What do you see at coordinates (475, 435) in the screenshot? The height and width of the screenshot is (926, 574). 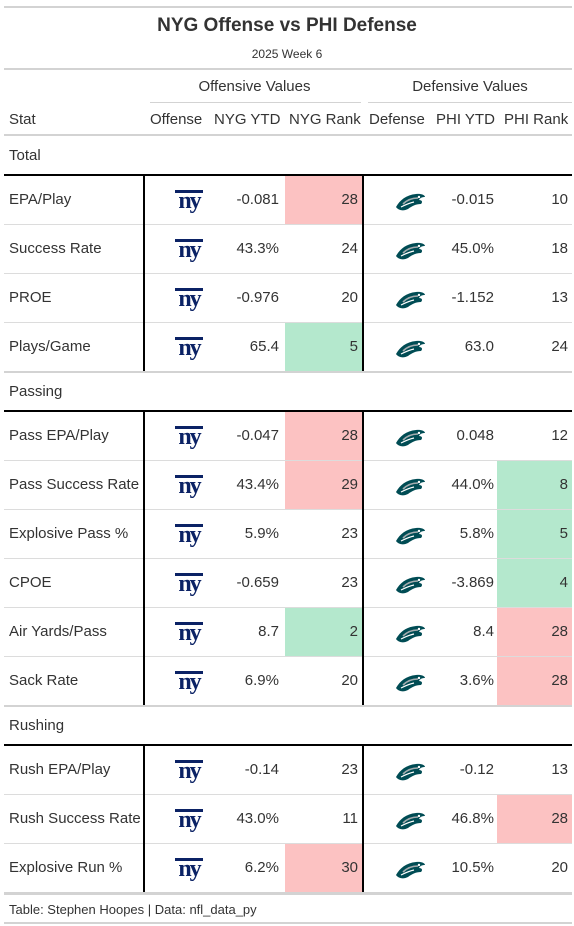 I see `phi-ytd-value: 0.048` at bounding box center [475, 435].